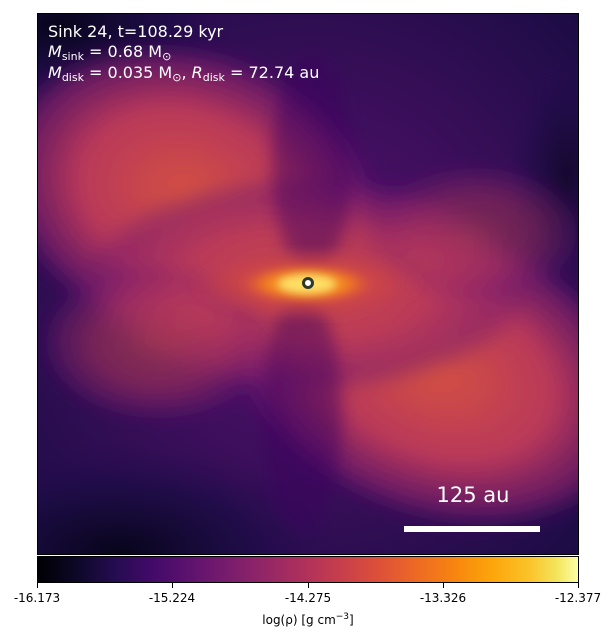 The image size is (615, 644). Describe the element at coordinates (473, 495) in the screenshot. I see `scalebar-label: 125 au` at that location.